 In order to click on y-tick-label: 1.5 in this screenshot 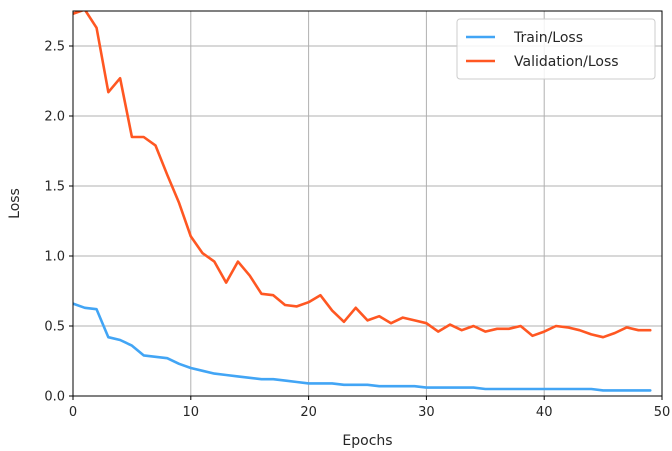, I will do `click(54, 187)`.